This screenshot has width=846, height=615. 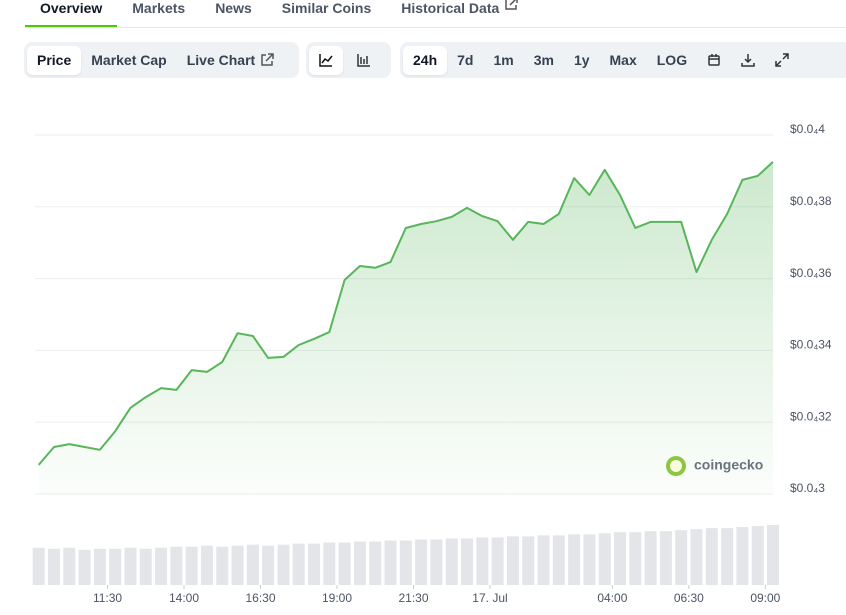 I want to click on range-group: 24h 7d 1m 3m 1y Max LOG, so click(x=623, y=60).